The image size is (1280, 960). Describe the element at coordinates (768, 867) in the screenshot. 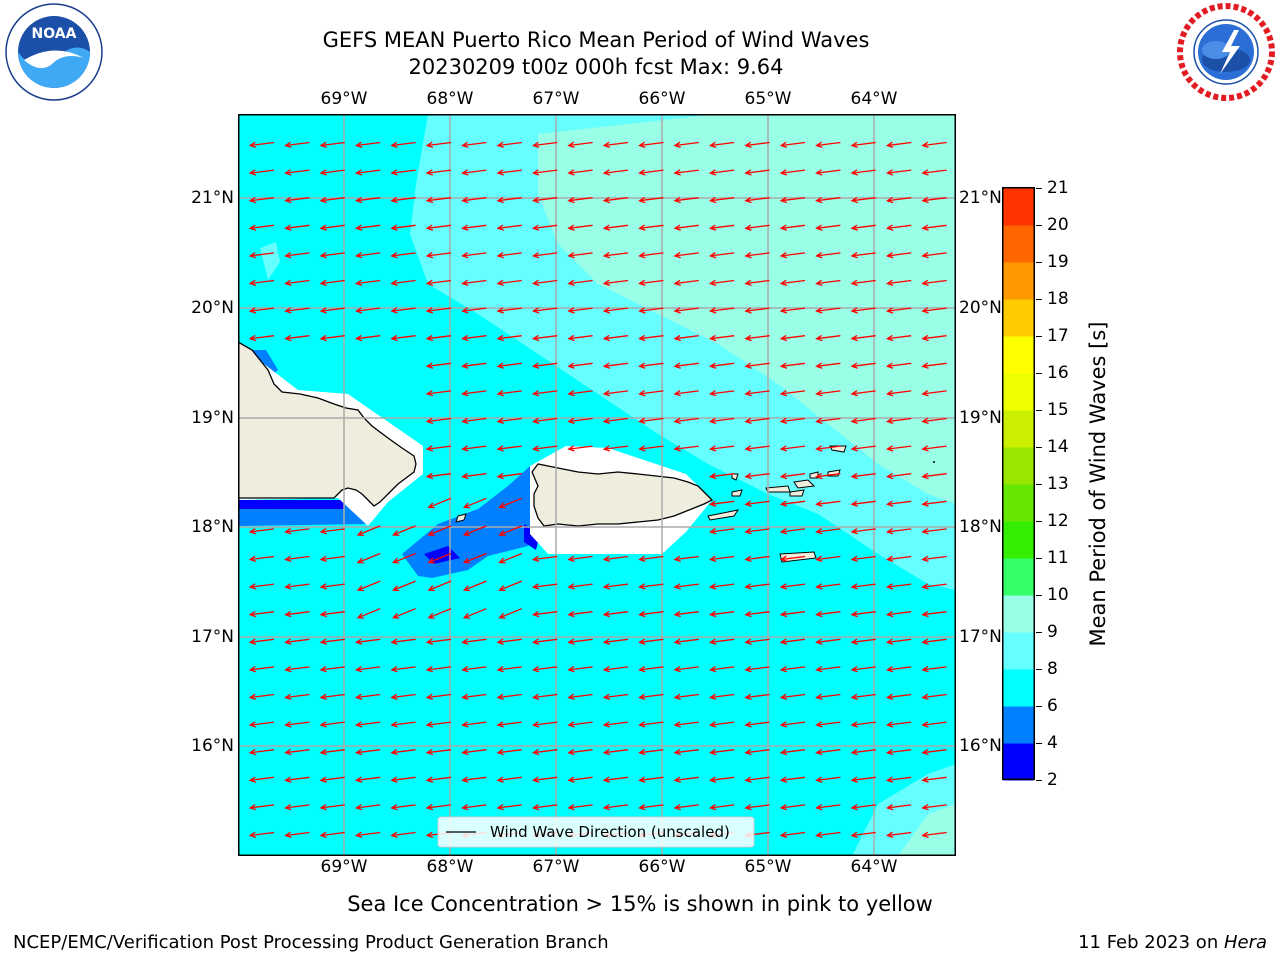

I see `lon-label-bottom-65w: 65°W` at that location.